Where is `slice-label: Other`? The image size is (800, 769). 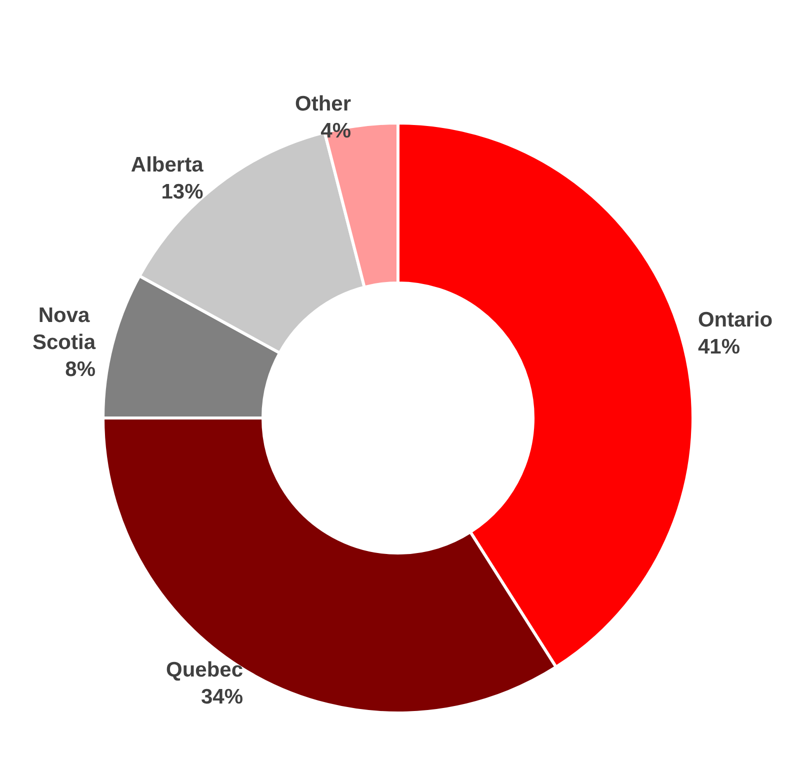 slice-label: Other is located at coordinates (323, 104).